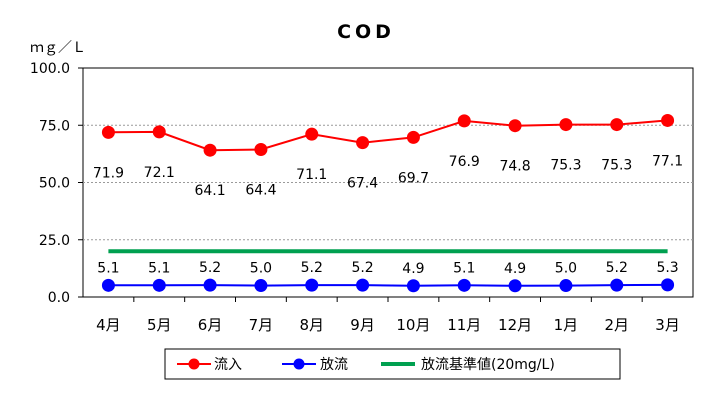  What do you see at coordinates (299, 364) in the screenshot?
I see `legend-marker-outflow` at bounding box center [299, 364].